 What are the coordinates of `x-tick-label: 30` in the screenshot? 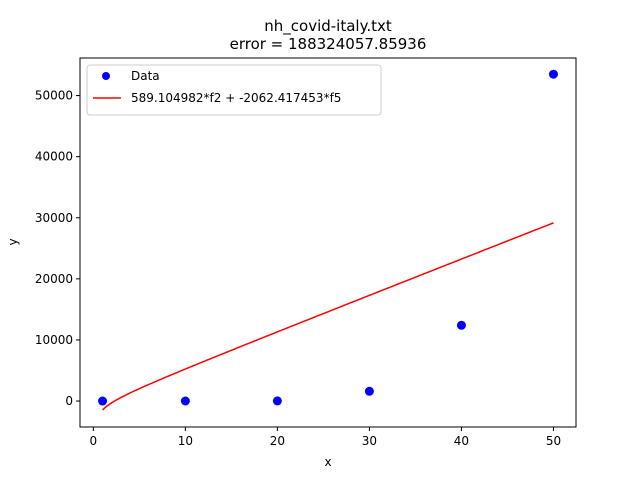 It's located at (369, 441).